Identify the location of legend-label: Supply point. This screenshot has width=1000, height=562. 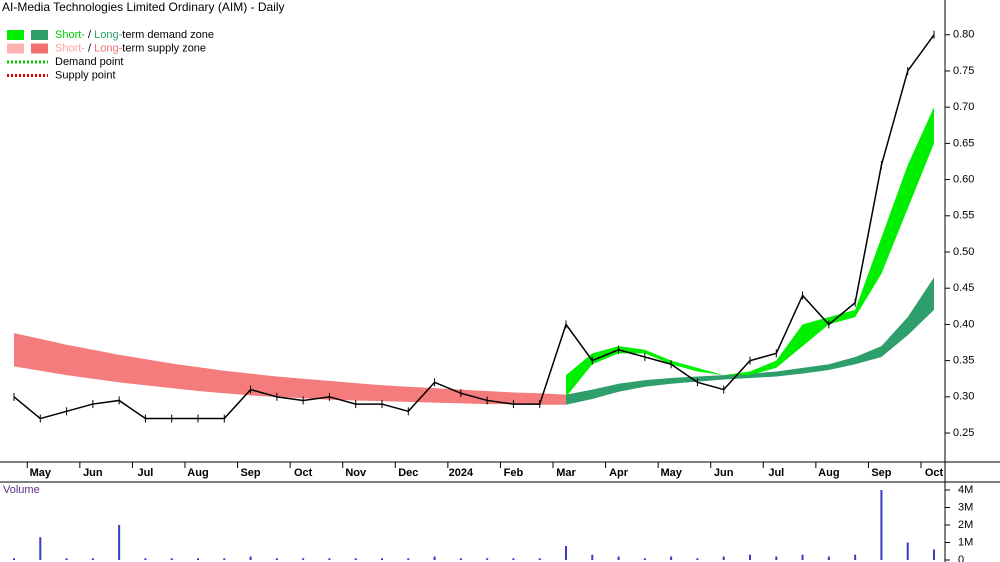
(85, 75).